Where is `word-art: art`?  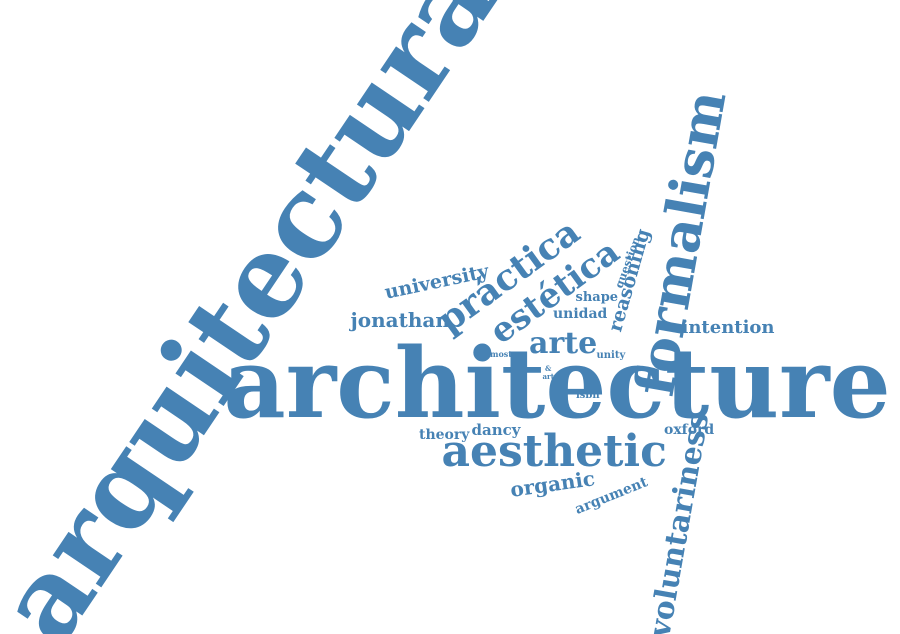 word-art: art is located at coordinates (548, 376).